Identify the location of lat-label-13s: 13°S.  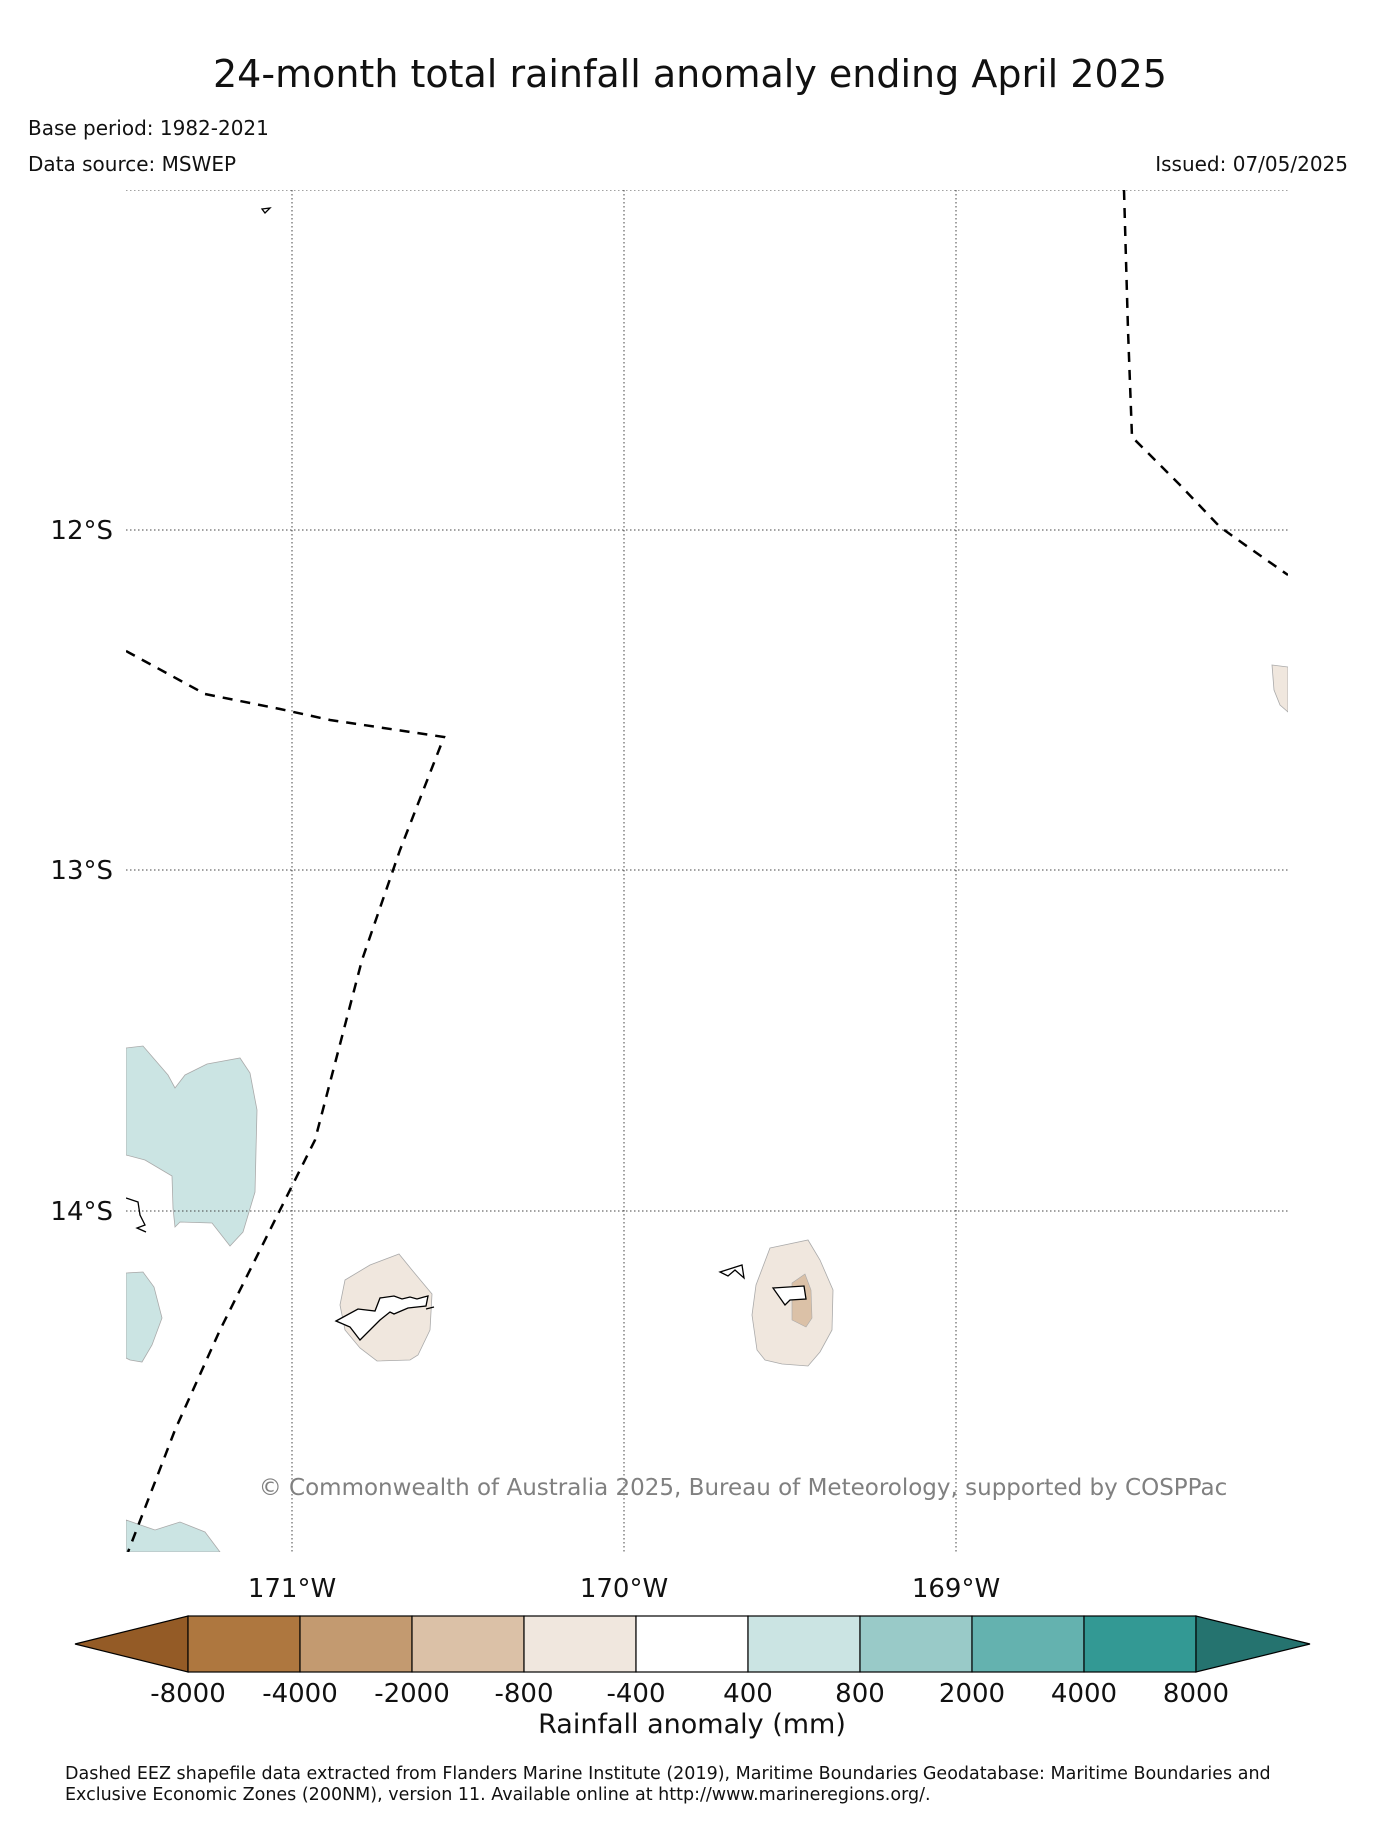
(81, 871).